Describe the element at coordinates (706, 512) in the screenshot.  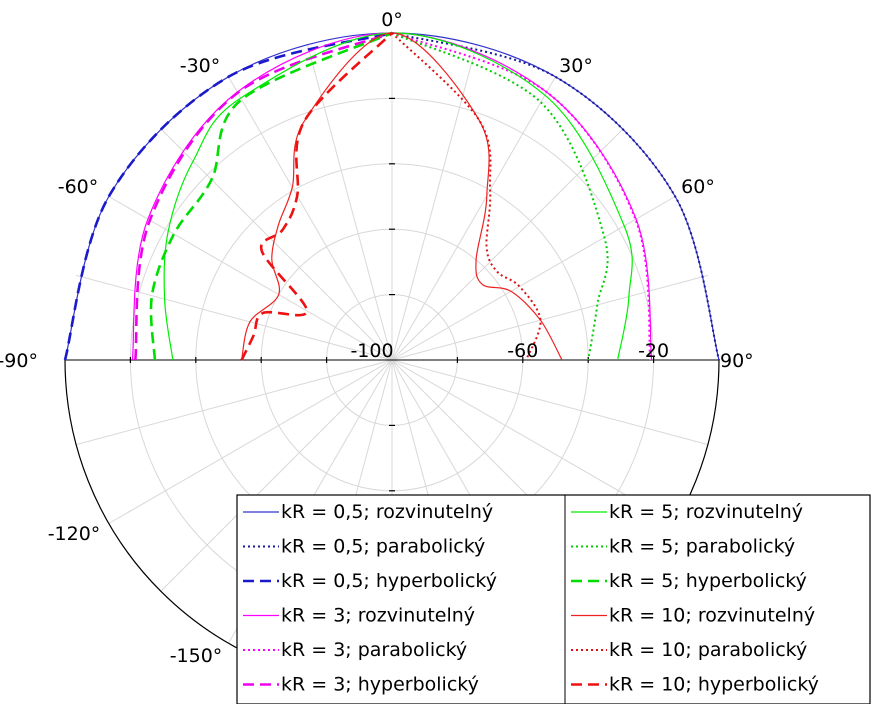
I see `legend-entry-label: kR = 5; rozvinutelný` at that location.